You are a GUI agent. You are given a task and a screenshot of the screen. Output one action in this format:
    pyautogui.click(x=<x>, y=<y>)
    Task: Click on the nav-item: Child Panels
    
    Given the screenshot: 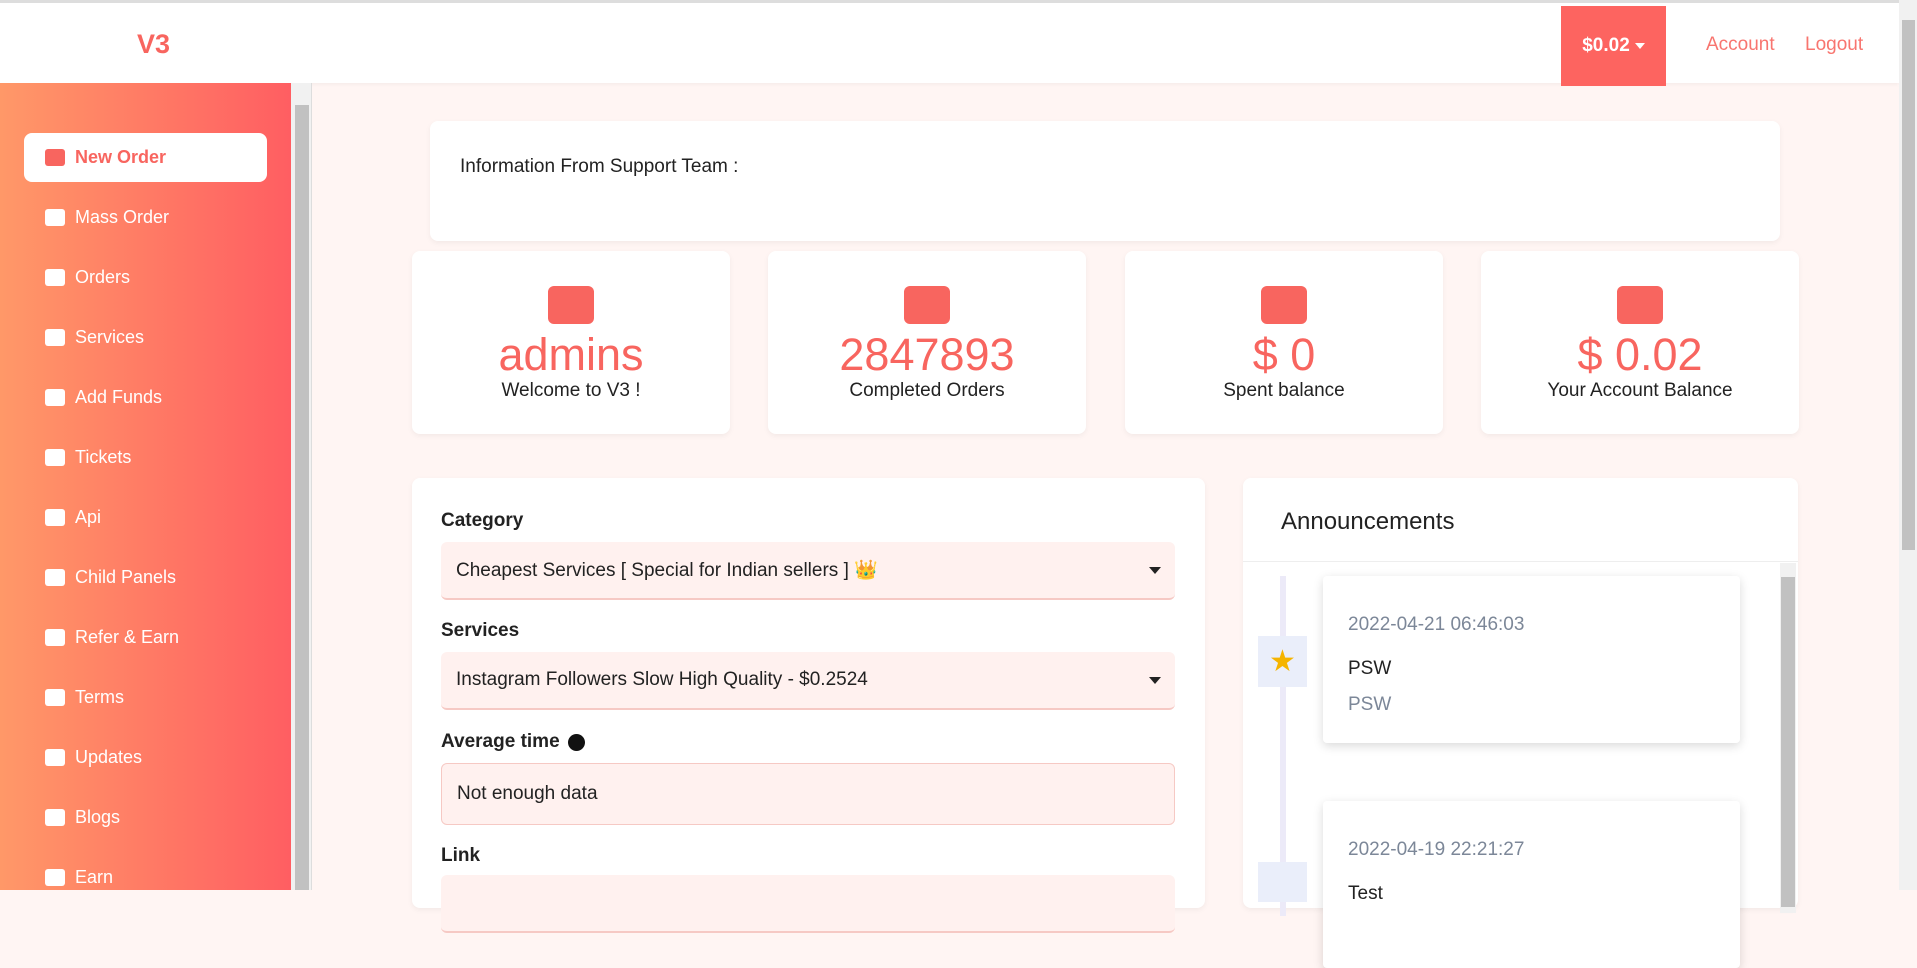 What is the action you would take?
    pyautogui.click(x=145, y=577)
    